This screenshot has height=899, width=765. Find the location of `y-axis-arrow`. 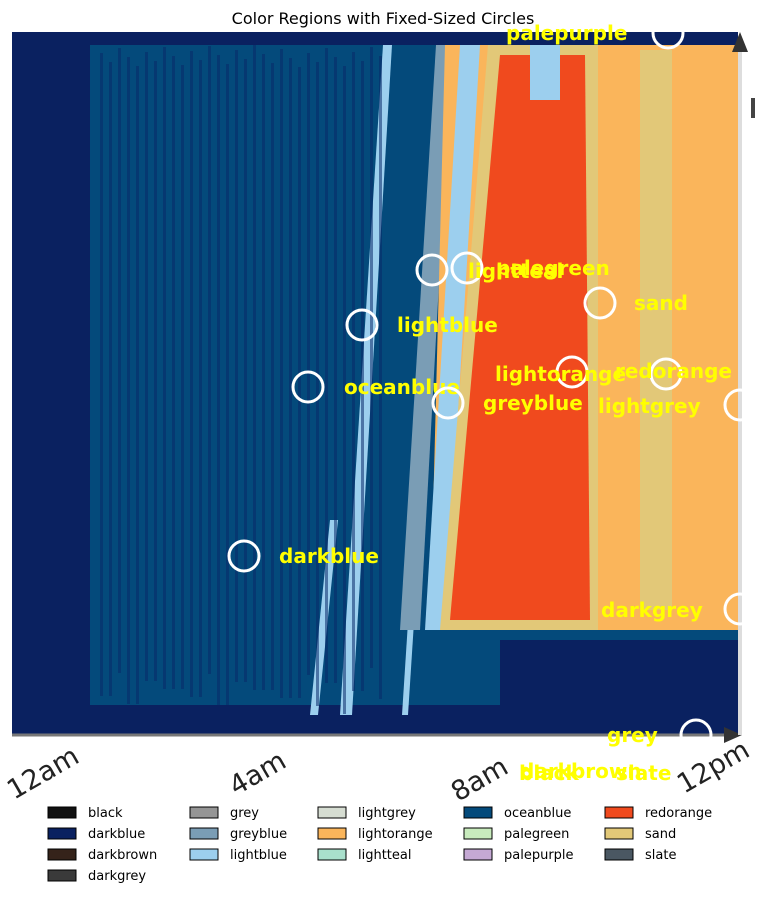

y-axis-arrow is located at coordinates (740, 42).